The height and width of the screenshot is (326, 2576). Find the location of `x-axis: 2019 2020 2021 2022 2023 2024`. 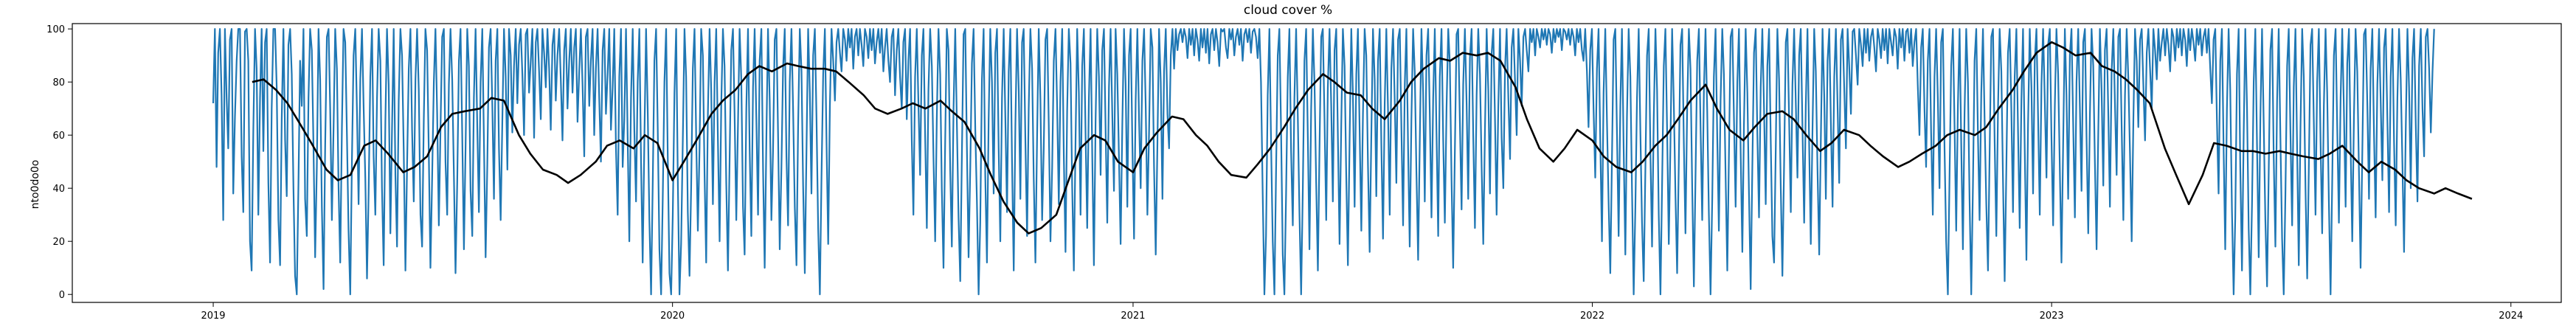

x-axis: 2019 2020 2021 2022 2023 2024 is located at coordinates (1362, 312).